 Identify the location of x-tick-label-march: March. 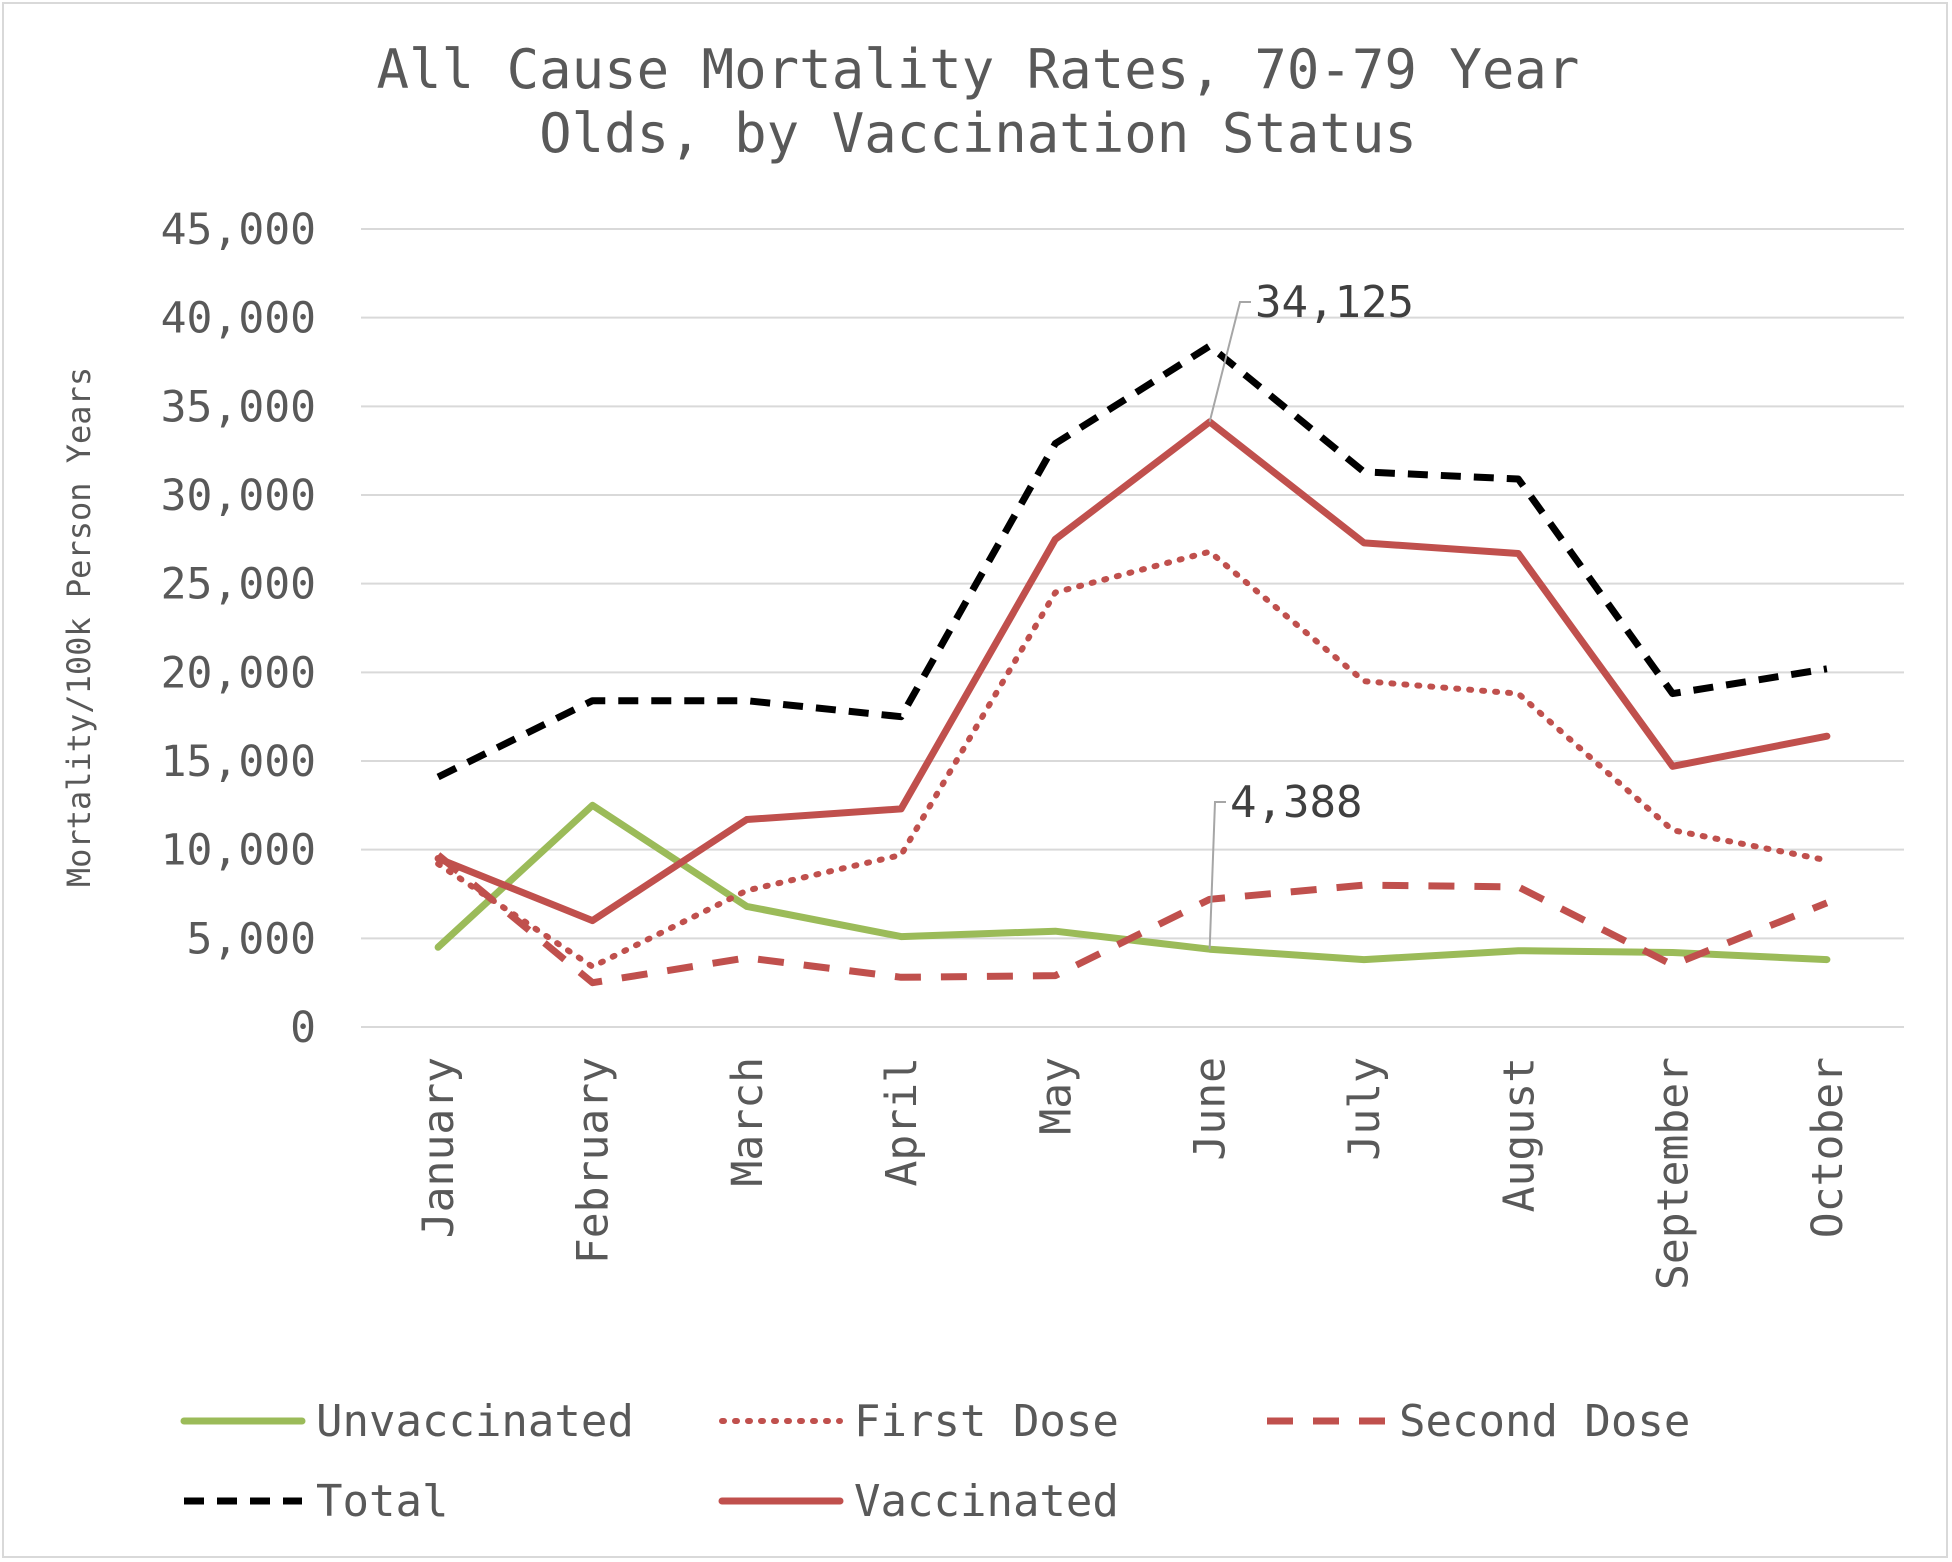
(748, 1121).